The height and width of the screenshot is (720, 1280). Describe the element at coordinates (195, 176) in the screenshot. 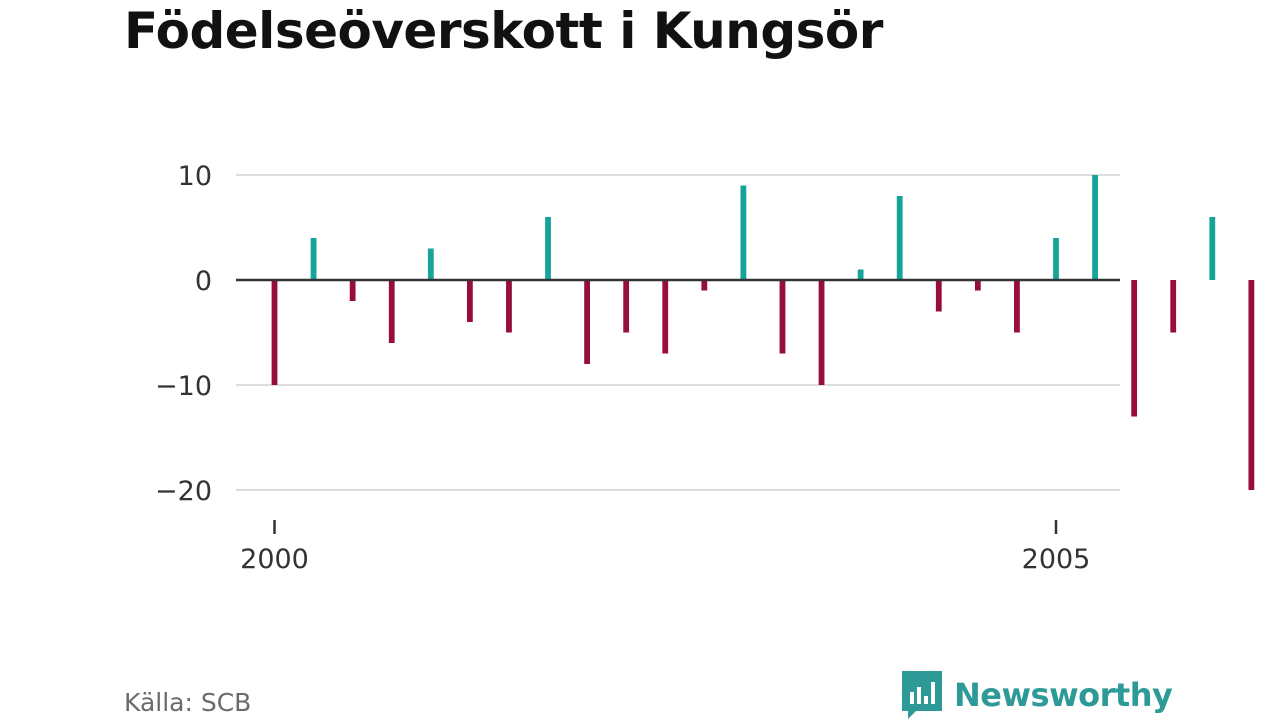

I see `y-tick-label: 10` at that location.